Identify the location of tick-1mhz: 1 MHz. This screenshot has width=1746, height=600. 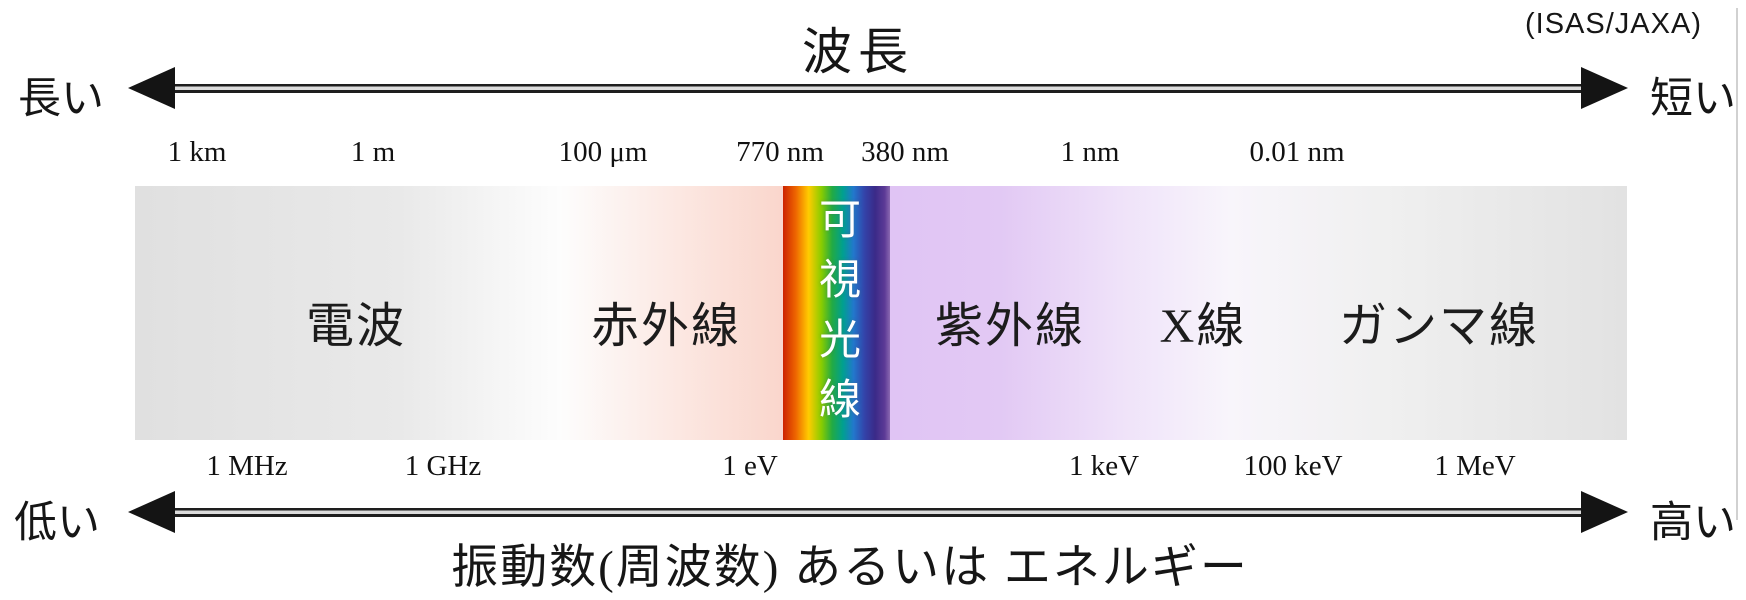
(247, 466).